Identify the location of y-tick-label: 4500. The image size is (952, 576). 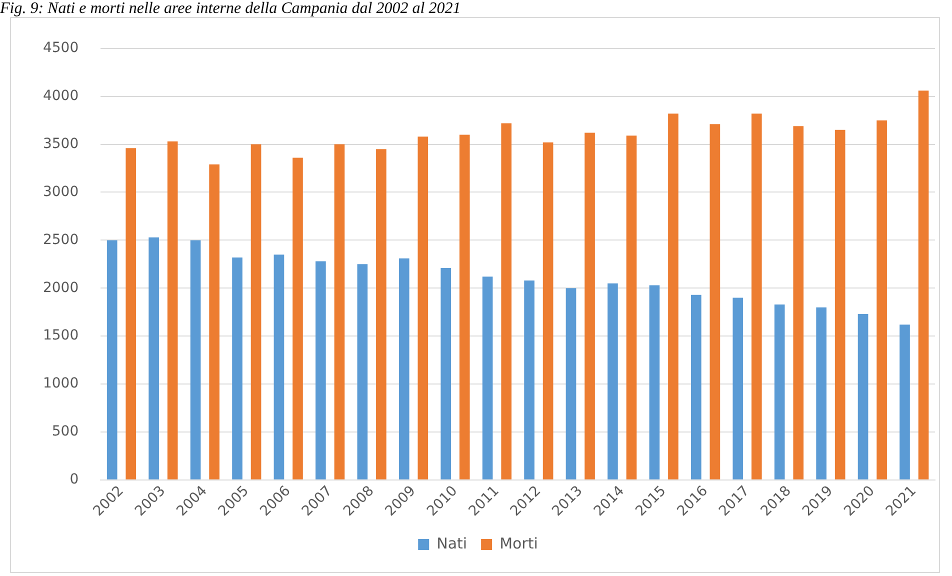
(60, 48).